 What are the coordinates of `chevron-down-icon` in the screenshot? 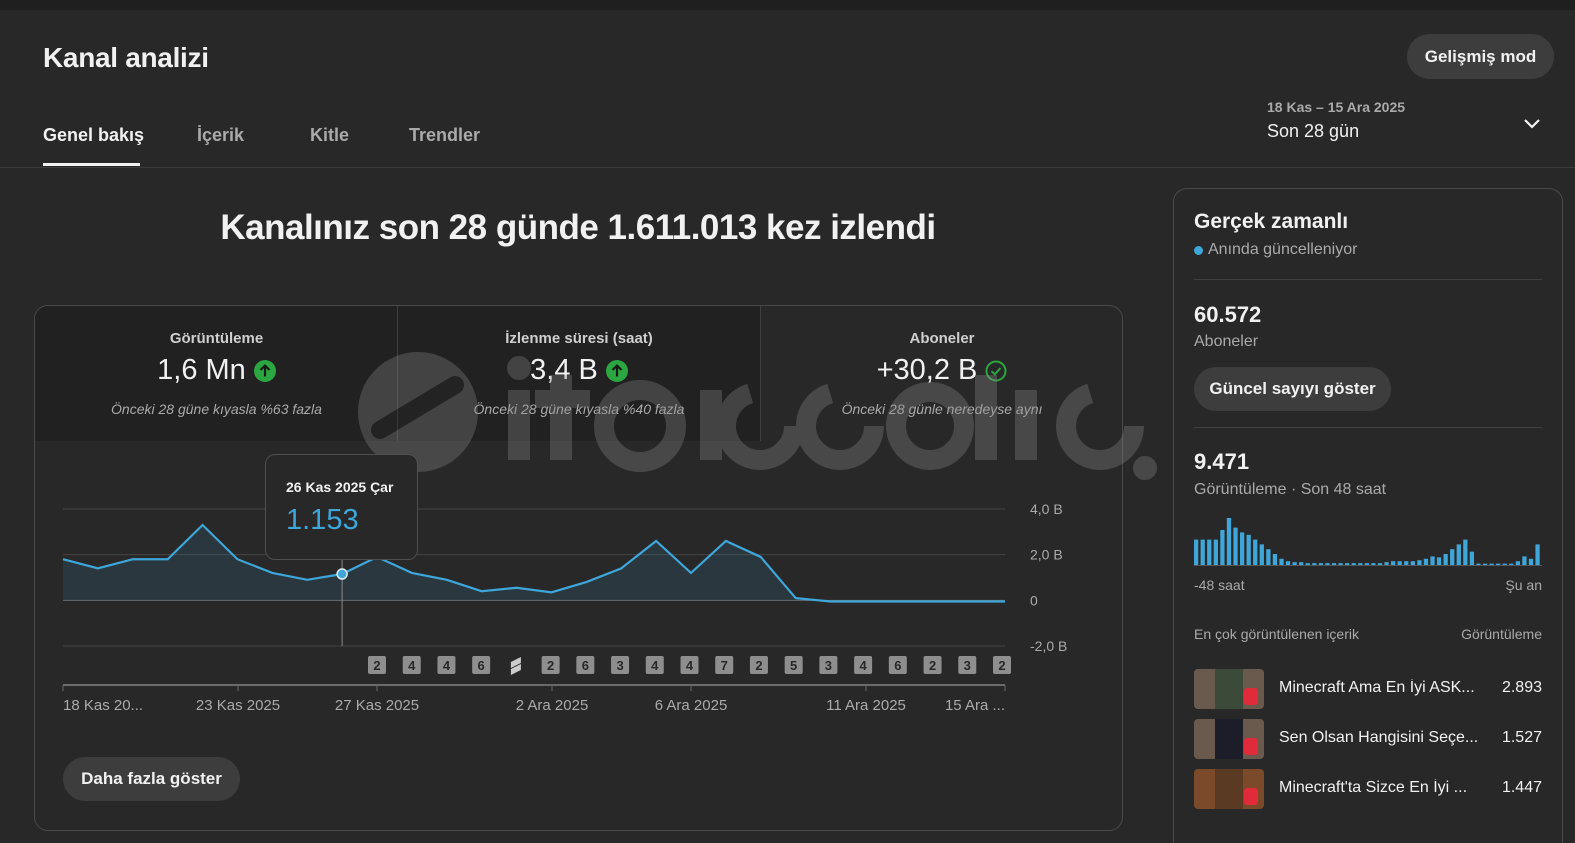 It's located at (1532, 124).